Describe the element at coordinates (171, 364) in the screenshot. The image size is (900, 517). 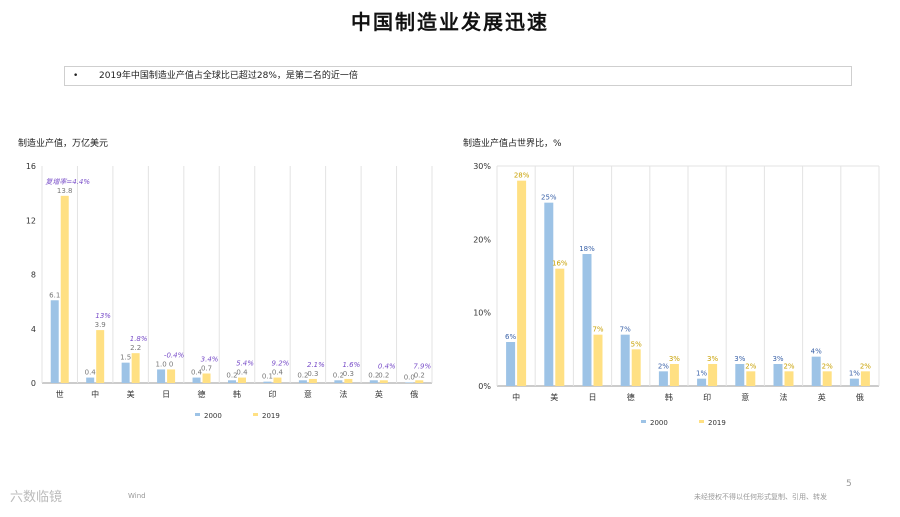
I see `data-label-2019: 0` at that location.